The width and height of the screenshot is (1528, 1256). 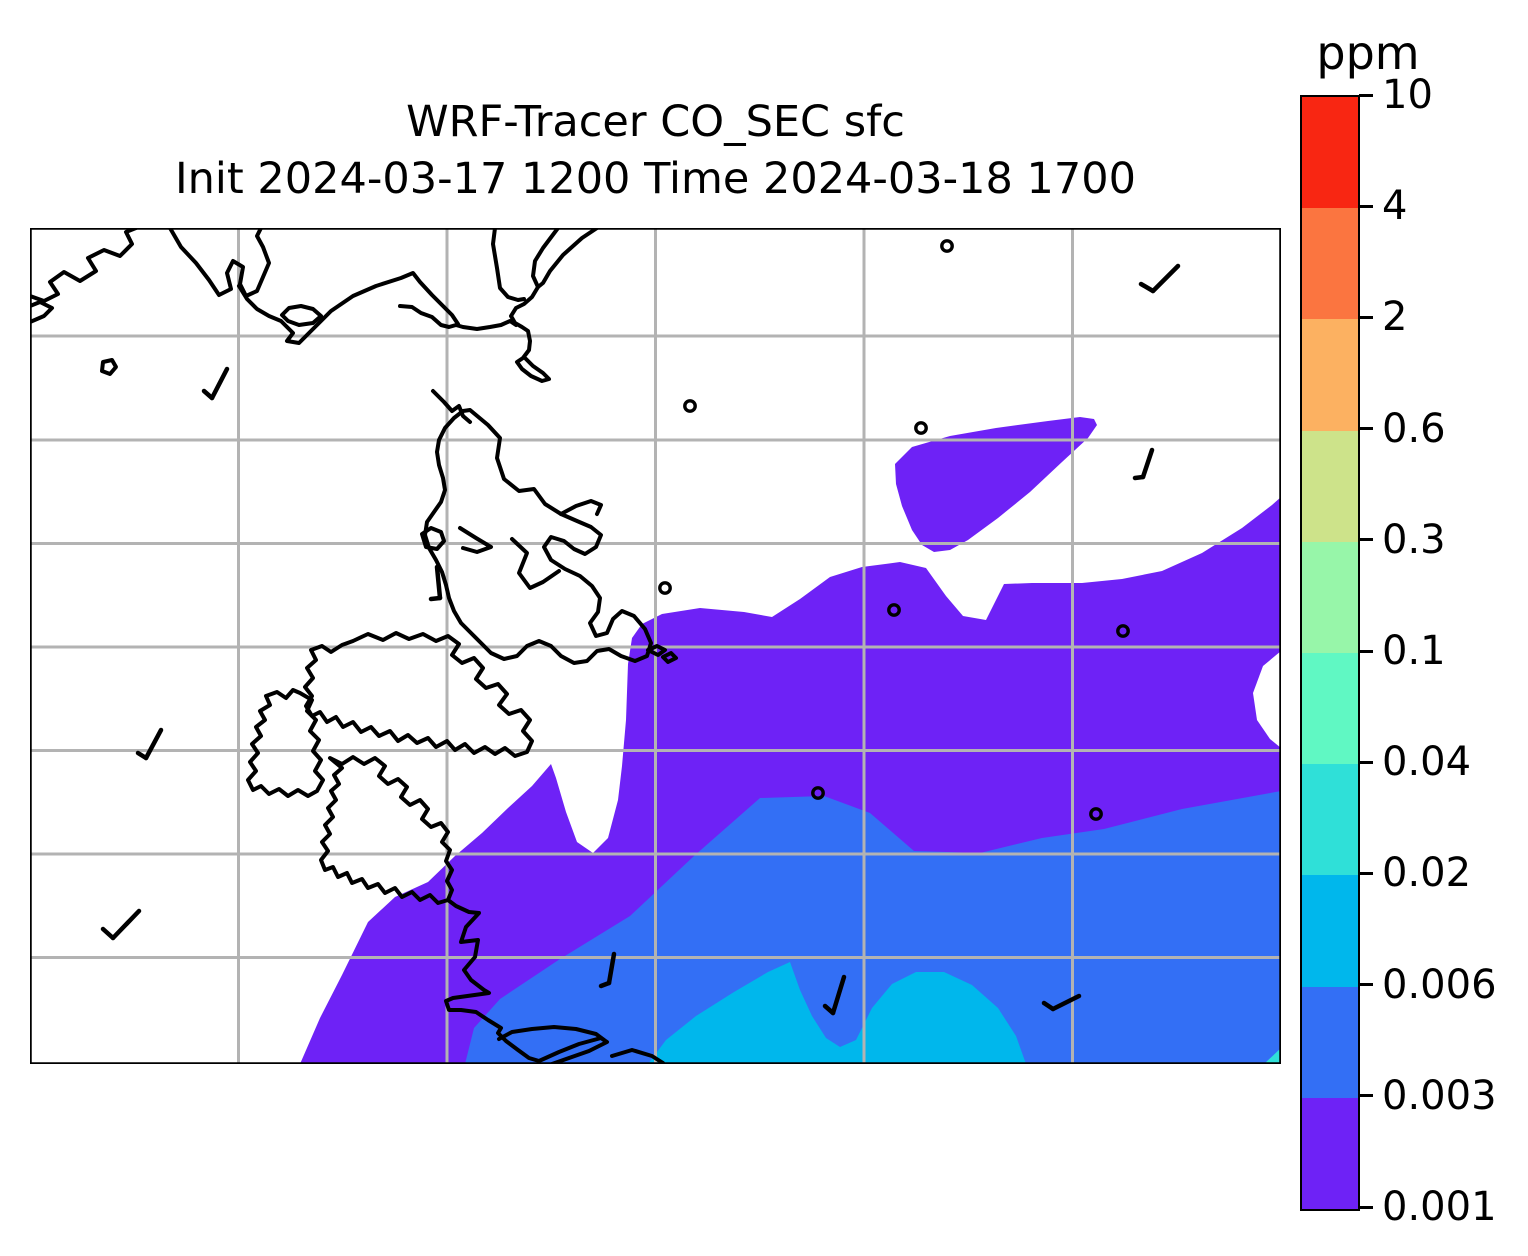 What do you see at coordinates (1439, 1207) in the screenshot?
I see `colorbar-tick-label: 0.001` at bounding box center [1439, 1207].